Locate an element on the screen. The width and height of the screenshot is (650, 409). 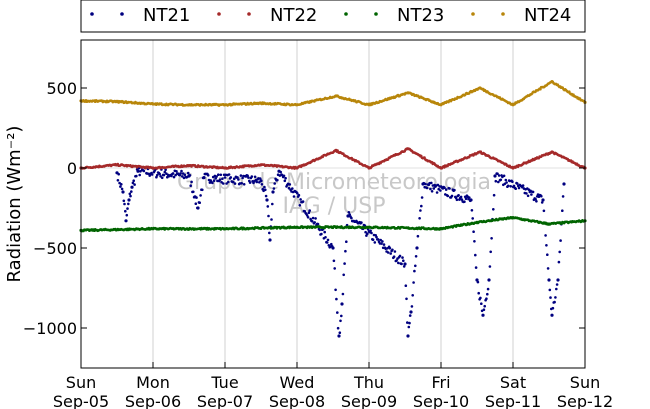
x-tick-day: Sat is located at coordinates (513, 382).